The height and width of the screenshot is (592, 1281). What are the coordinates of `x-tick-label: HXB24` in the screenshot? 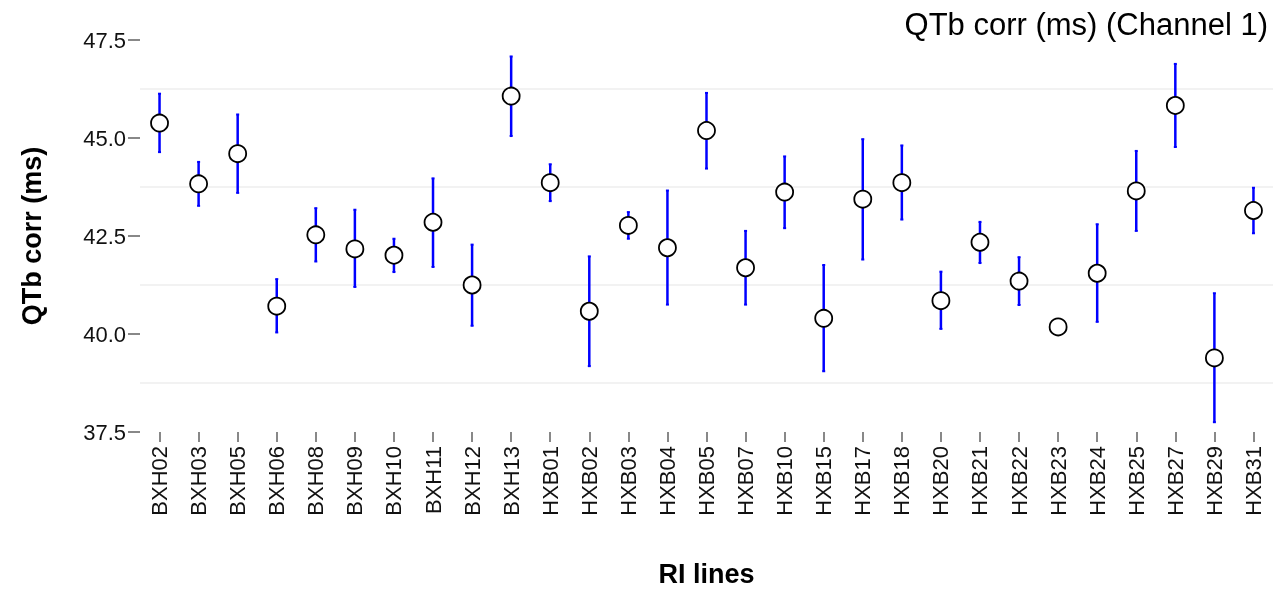 It's located at (1097, 481).